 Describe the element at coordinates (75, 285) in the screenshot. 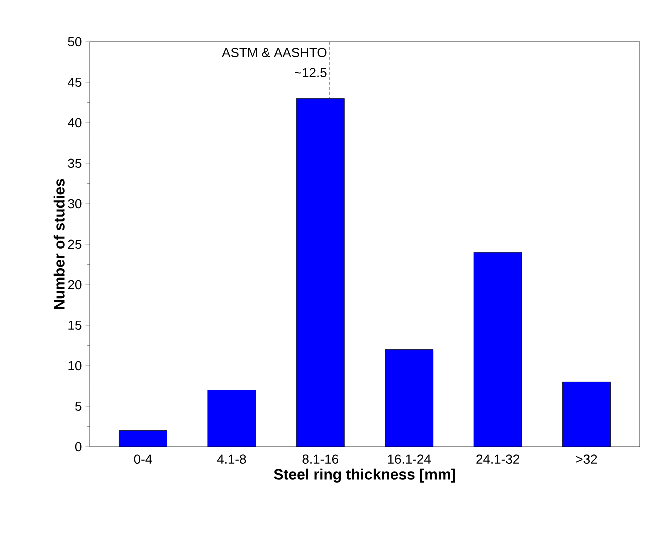

I see `y-tick-label: 20` at that location.